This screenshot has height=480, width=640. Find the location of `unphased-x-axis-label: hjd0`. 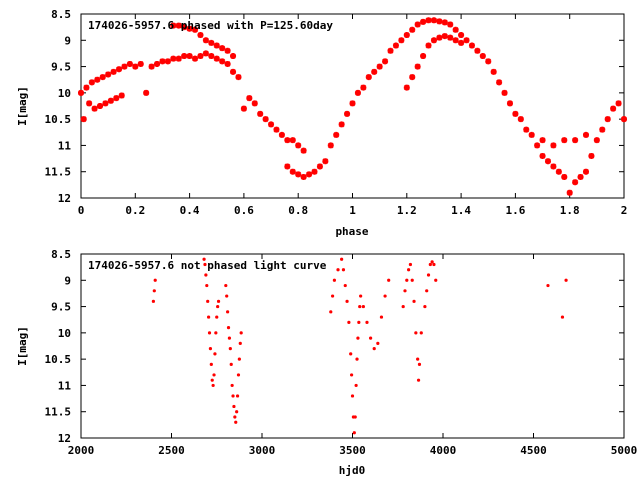

unphased-x-axis-label: hjd0 is located at coordinates (352, 470).